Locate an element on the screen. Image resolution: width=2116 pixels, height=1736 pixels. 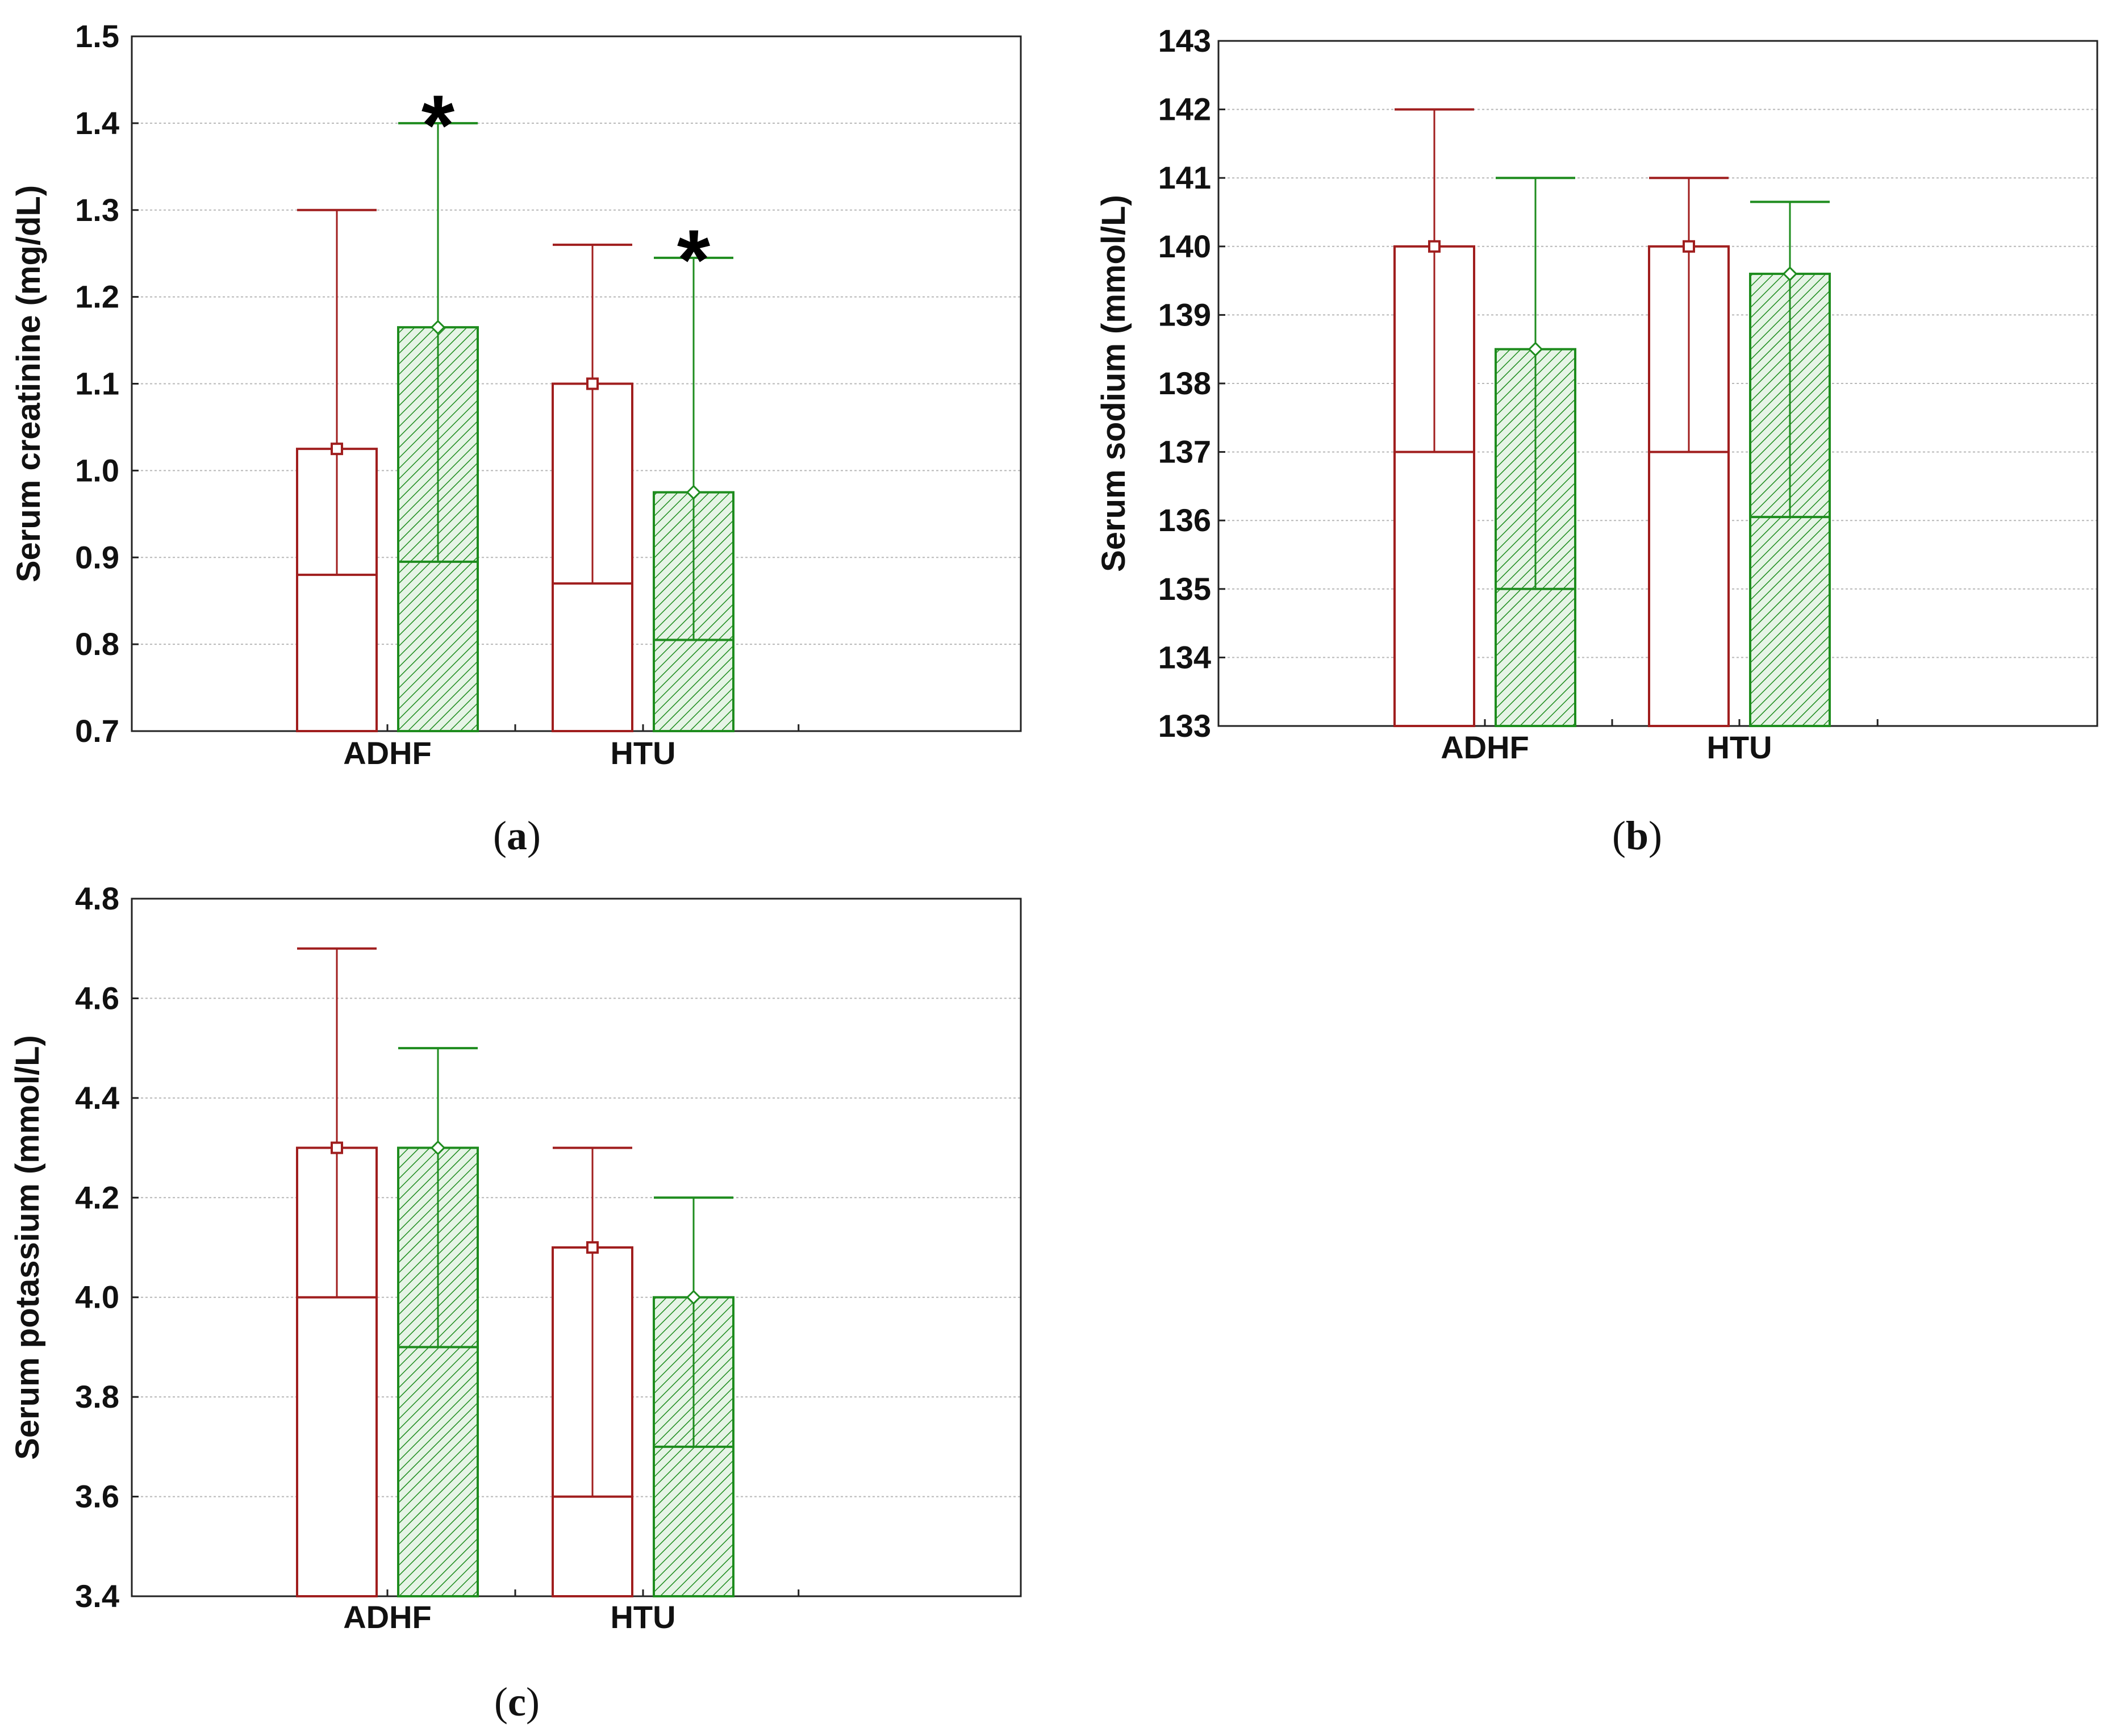
y-tick-label: 1.4 is located at coordinates (97, 123).